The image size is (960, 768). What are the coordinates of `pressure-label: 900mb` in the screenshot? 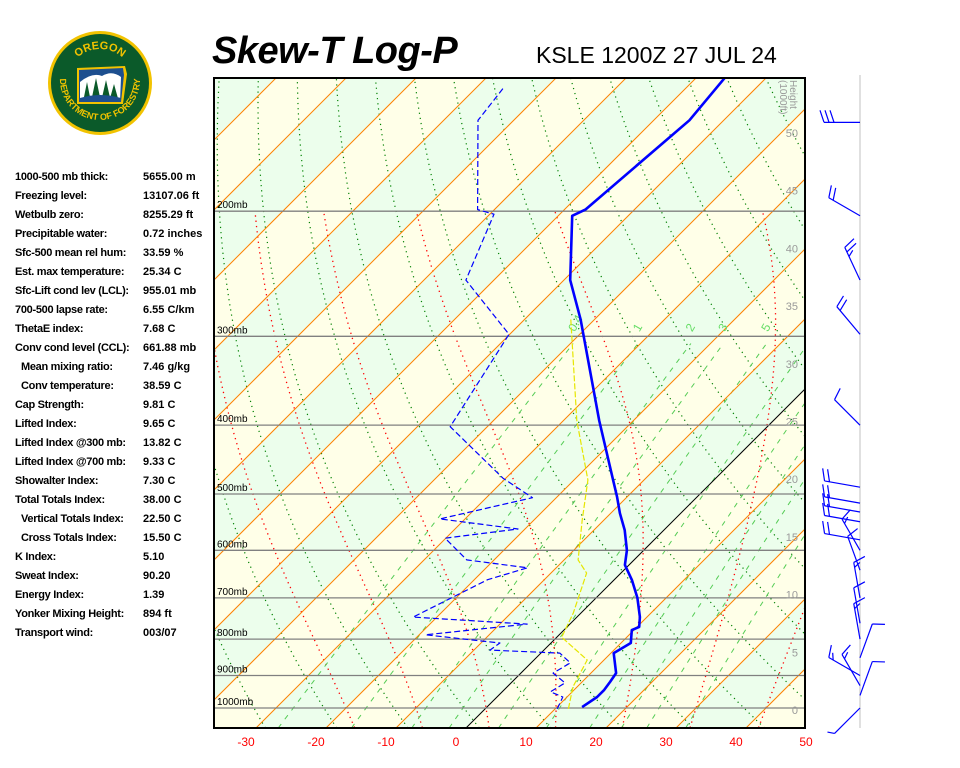 It's located at (232, 669).